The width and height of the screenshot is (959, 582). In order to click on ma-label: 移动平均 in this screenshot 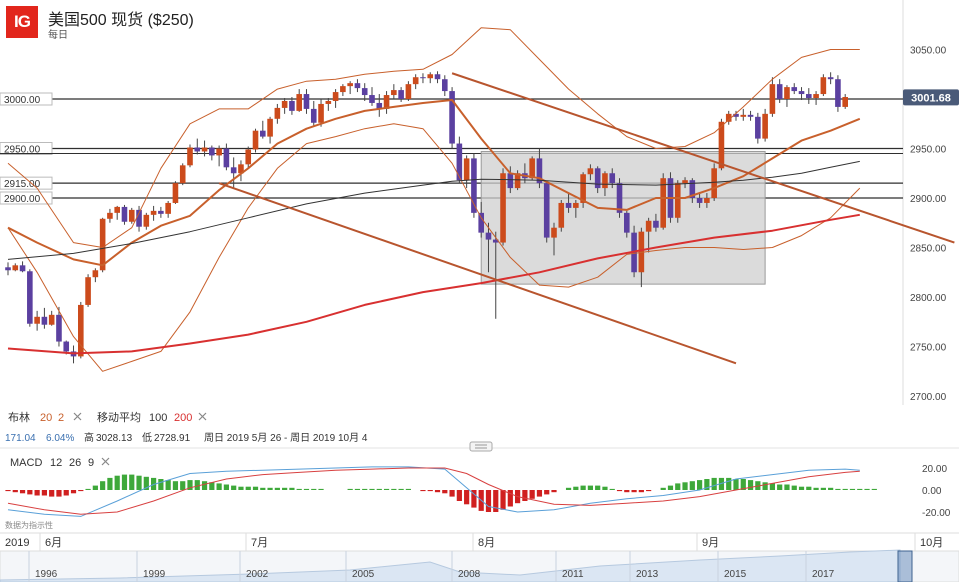, I will do `click(119, 417)`.